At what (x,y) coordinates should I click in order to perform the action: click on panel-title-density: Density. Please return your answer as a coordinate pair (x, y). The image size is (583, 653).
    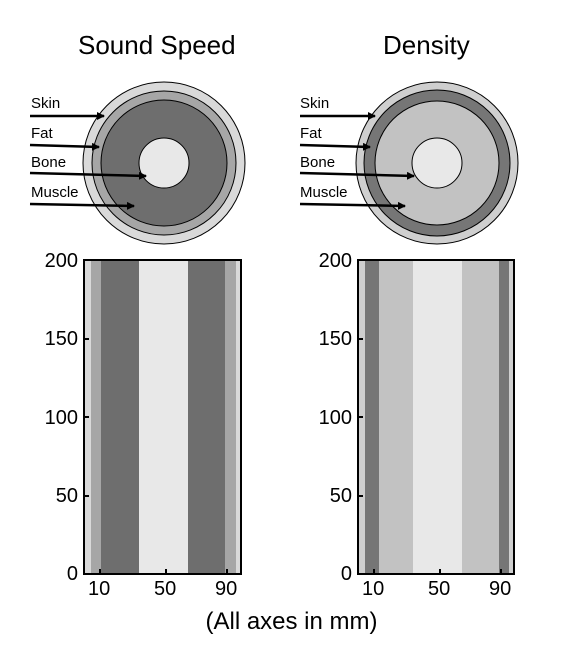
    Looking at the image, I should click on (426, 45).